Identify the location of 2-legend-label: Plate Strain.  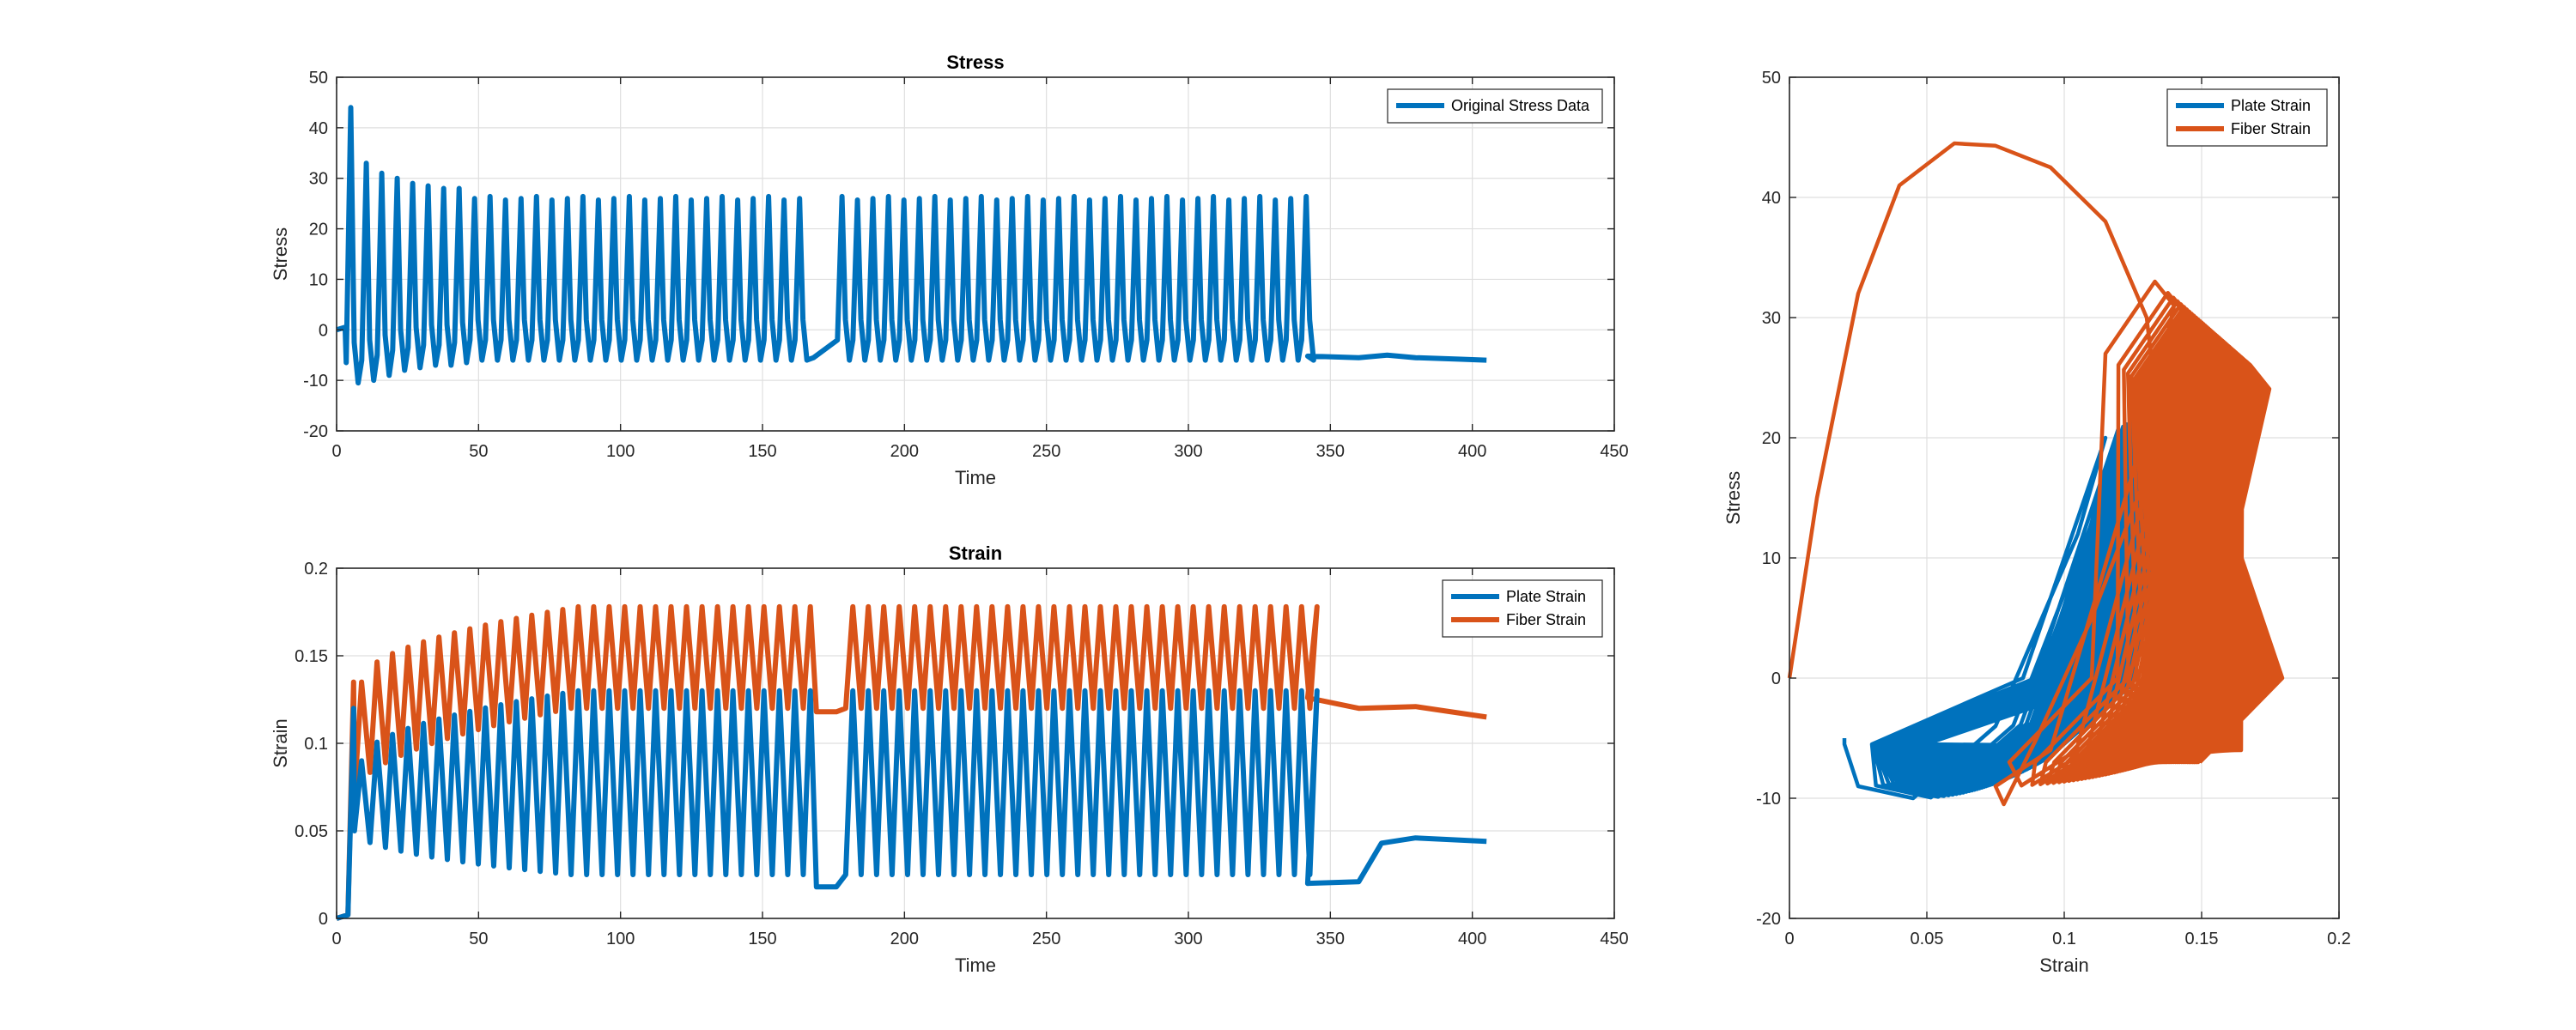
(2271, 105).